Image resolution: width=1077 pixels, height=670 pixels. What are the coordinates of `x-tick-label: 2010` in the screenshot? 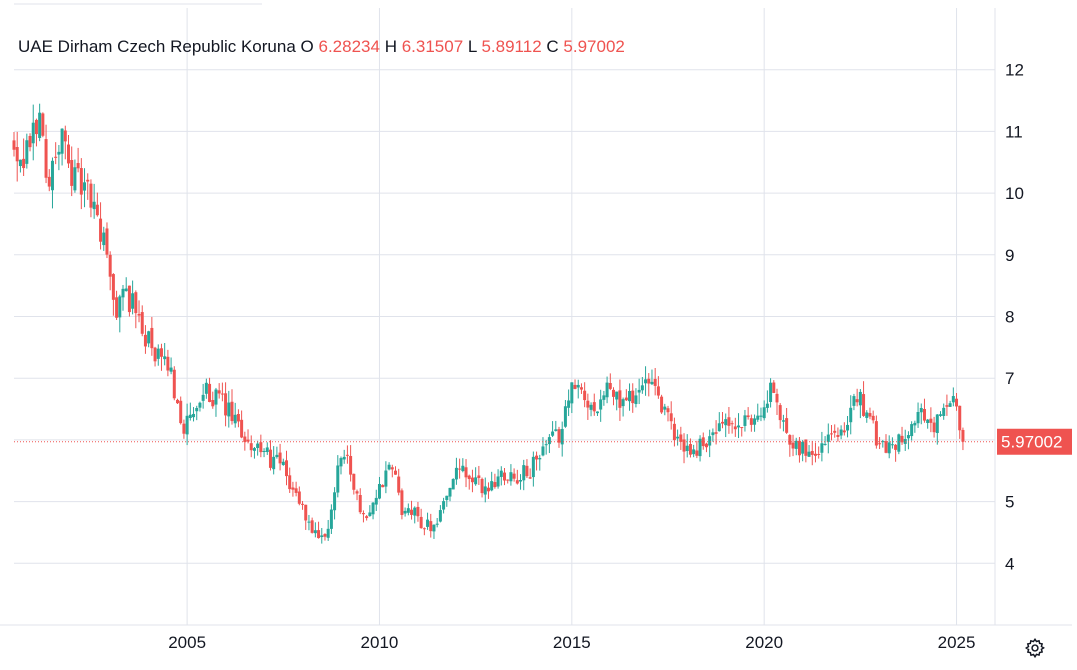 It's located at (380, 642).